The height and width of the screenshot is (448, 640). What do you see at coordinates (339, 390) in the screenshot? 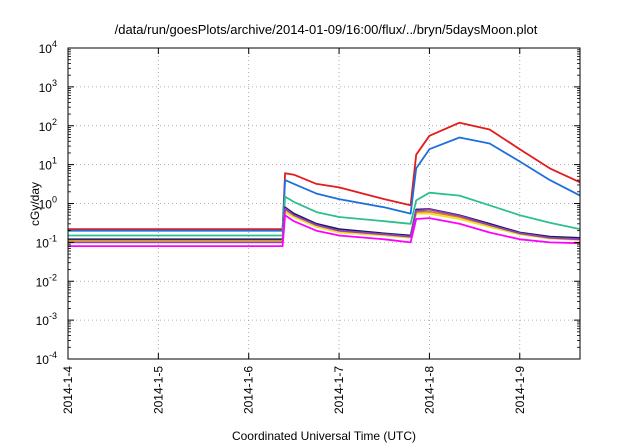
I see `x-tick-label: 2014-1-7` at bounding box center [339, 390].